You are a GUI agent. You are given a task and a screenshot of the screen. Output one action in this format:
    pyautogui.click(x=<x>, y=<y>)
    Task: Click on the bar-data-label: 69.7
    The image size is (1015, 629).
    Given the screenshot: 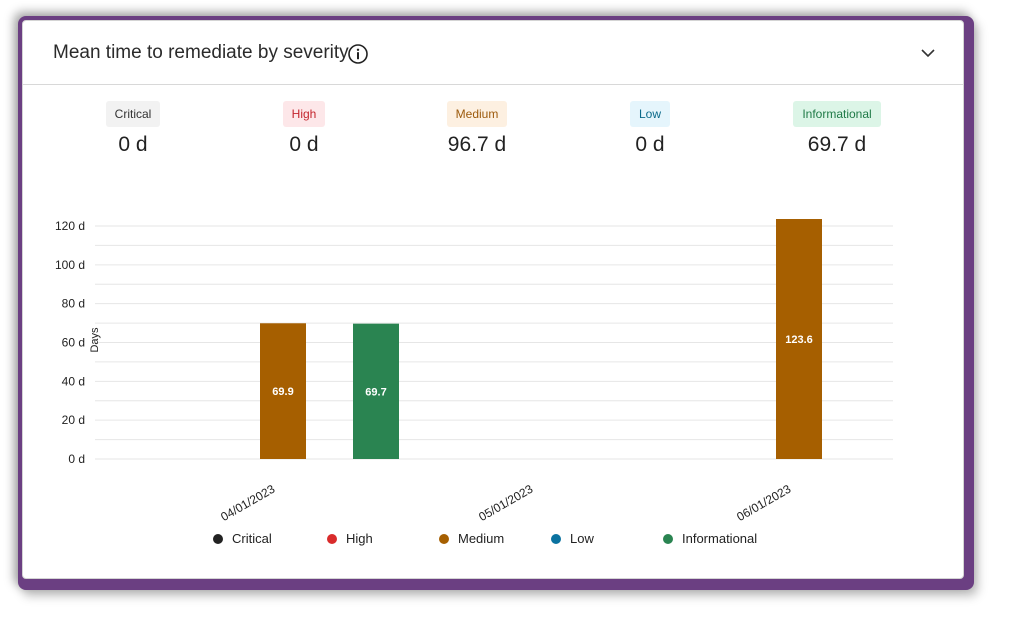 What is the action you would take?
    pyautogui.click(x=375, y=392)
    